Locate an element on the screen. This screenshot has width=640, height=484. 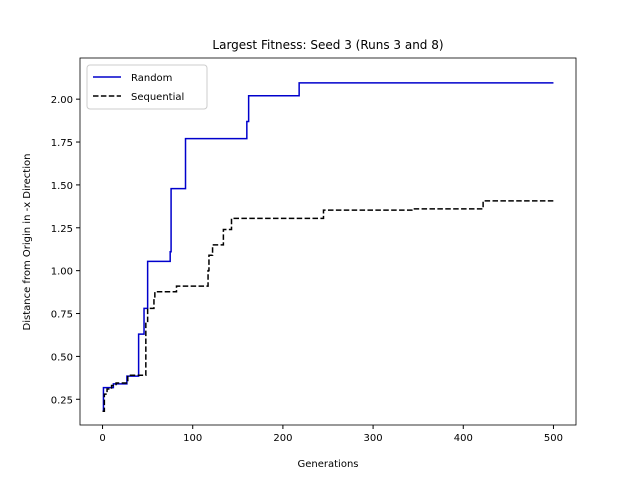
chart-title: Largest Fitness: Seed 3 (Runs 3 and 8) is located at coordinates (327, 45).